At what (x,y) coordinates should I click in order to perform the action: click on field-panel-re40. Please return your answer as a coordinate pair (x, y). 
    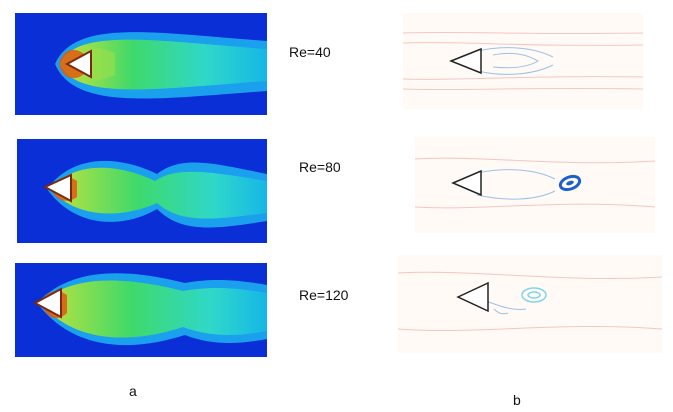
    Looking at the image, I should click on (141, 64).